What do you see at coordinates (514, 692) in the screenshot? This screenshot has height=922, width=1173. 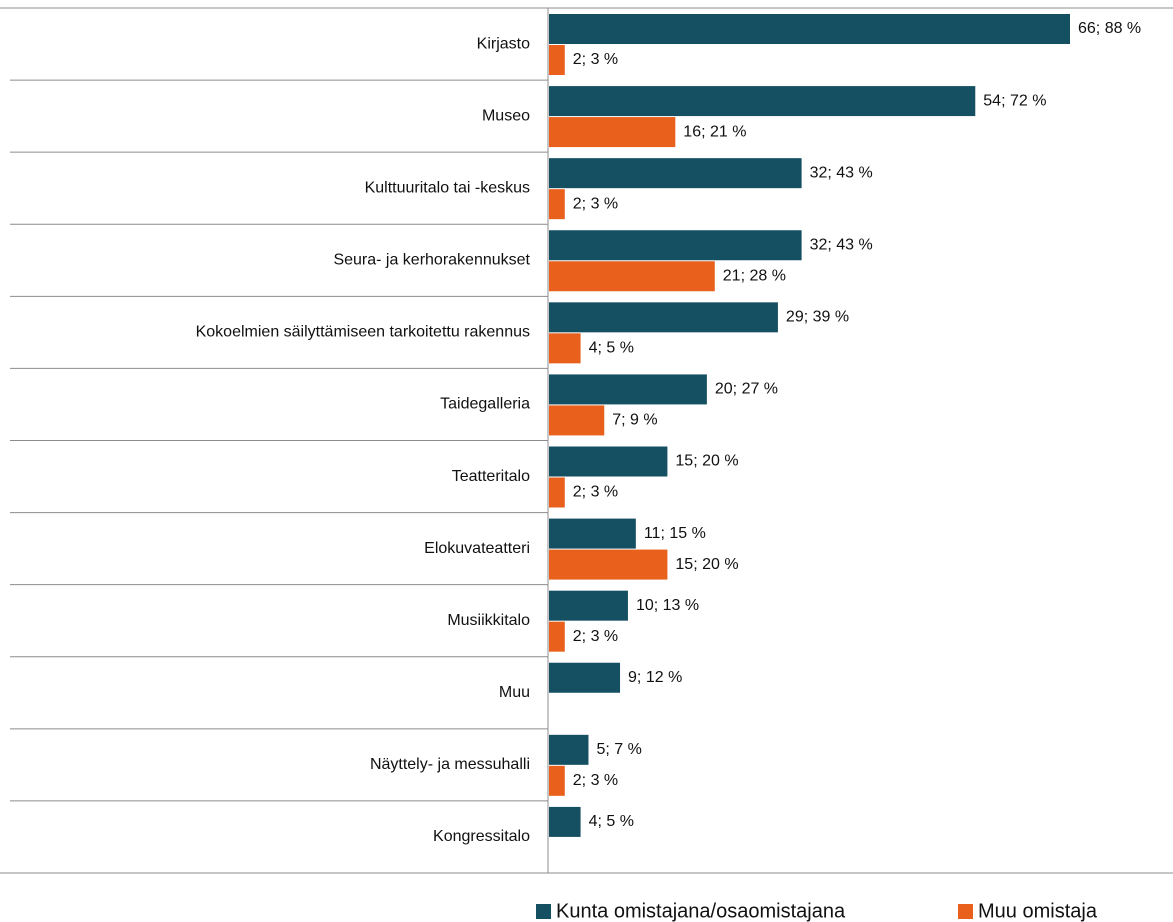 I see `category-label: Muu` at bounding box center [514, 692].